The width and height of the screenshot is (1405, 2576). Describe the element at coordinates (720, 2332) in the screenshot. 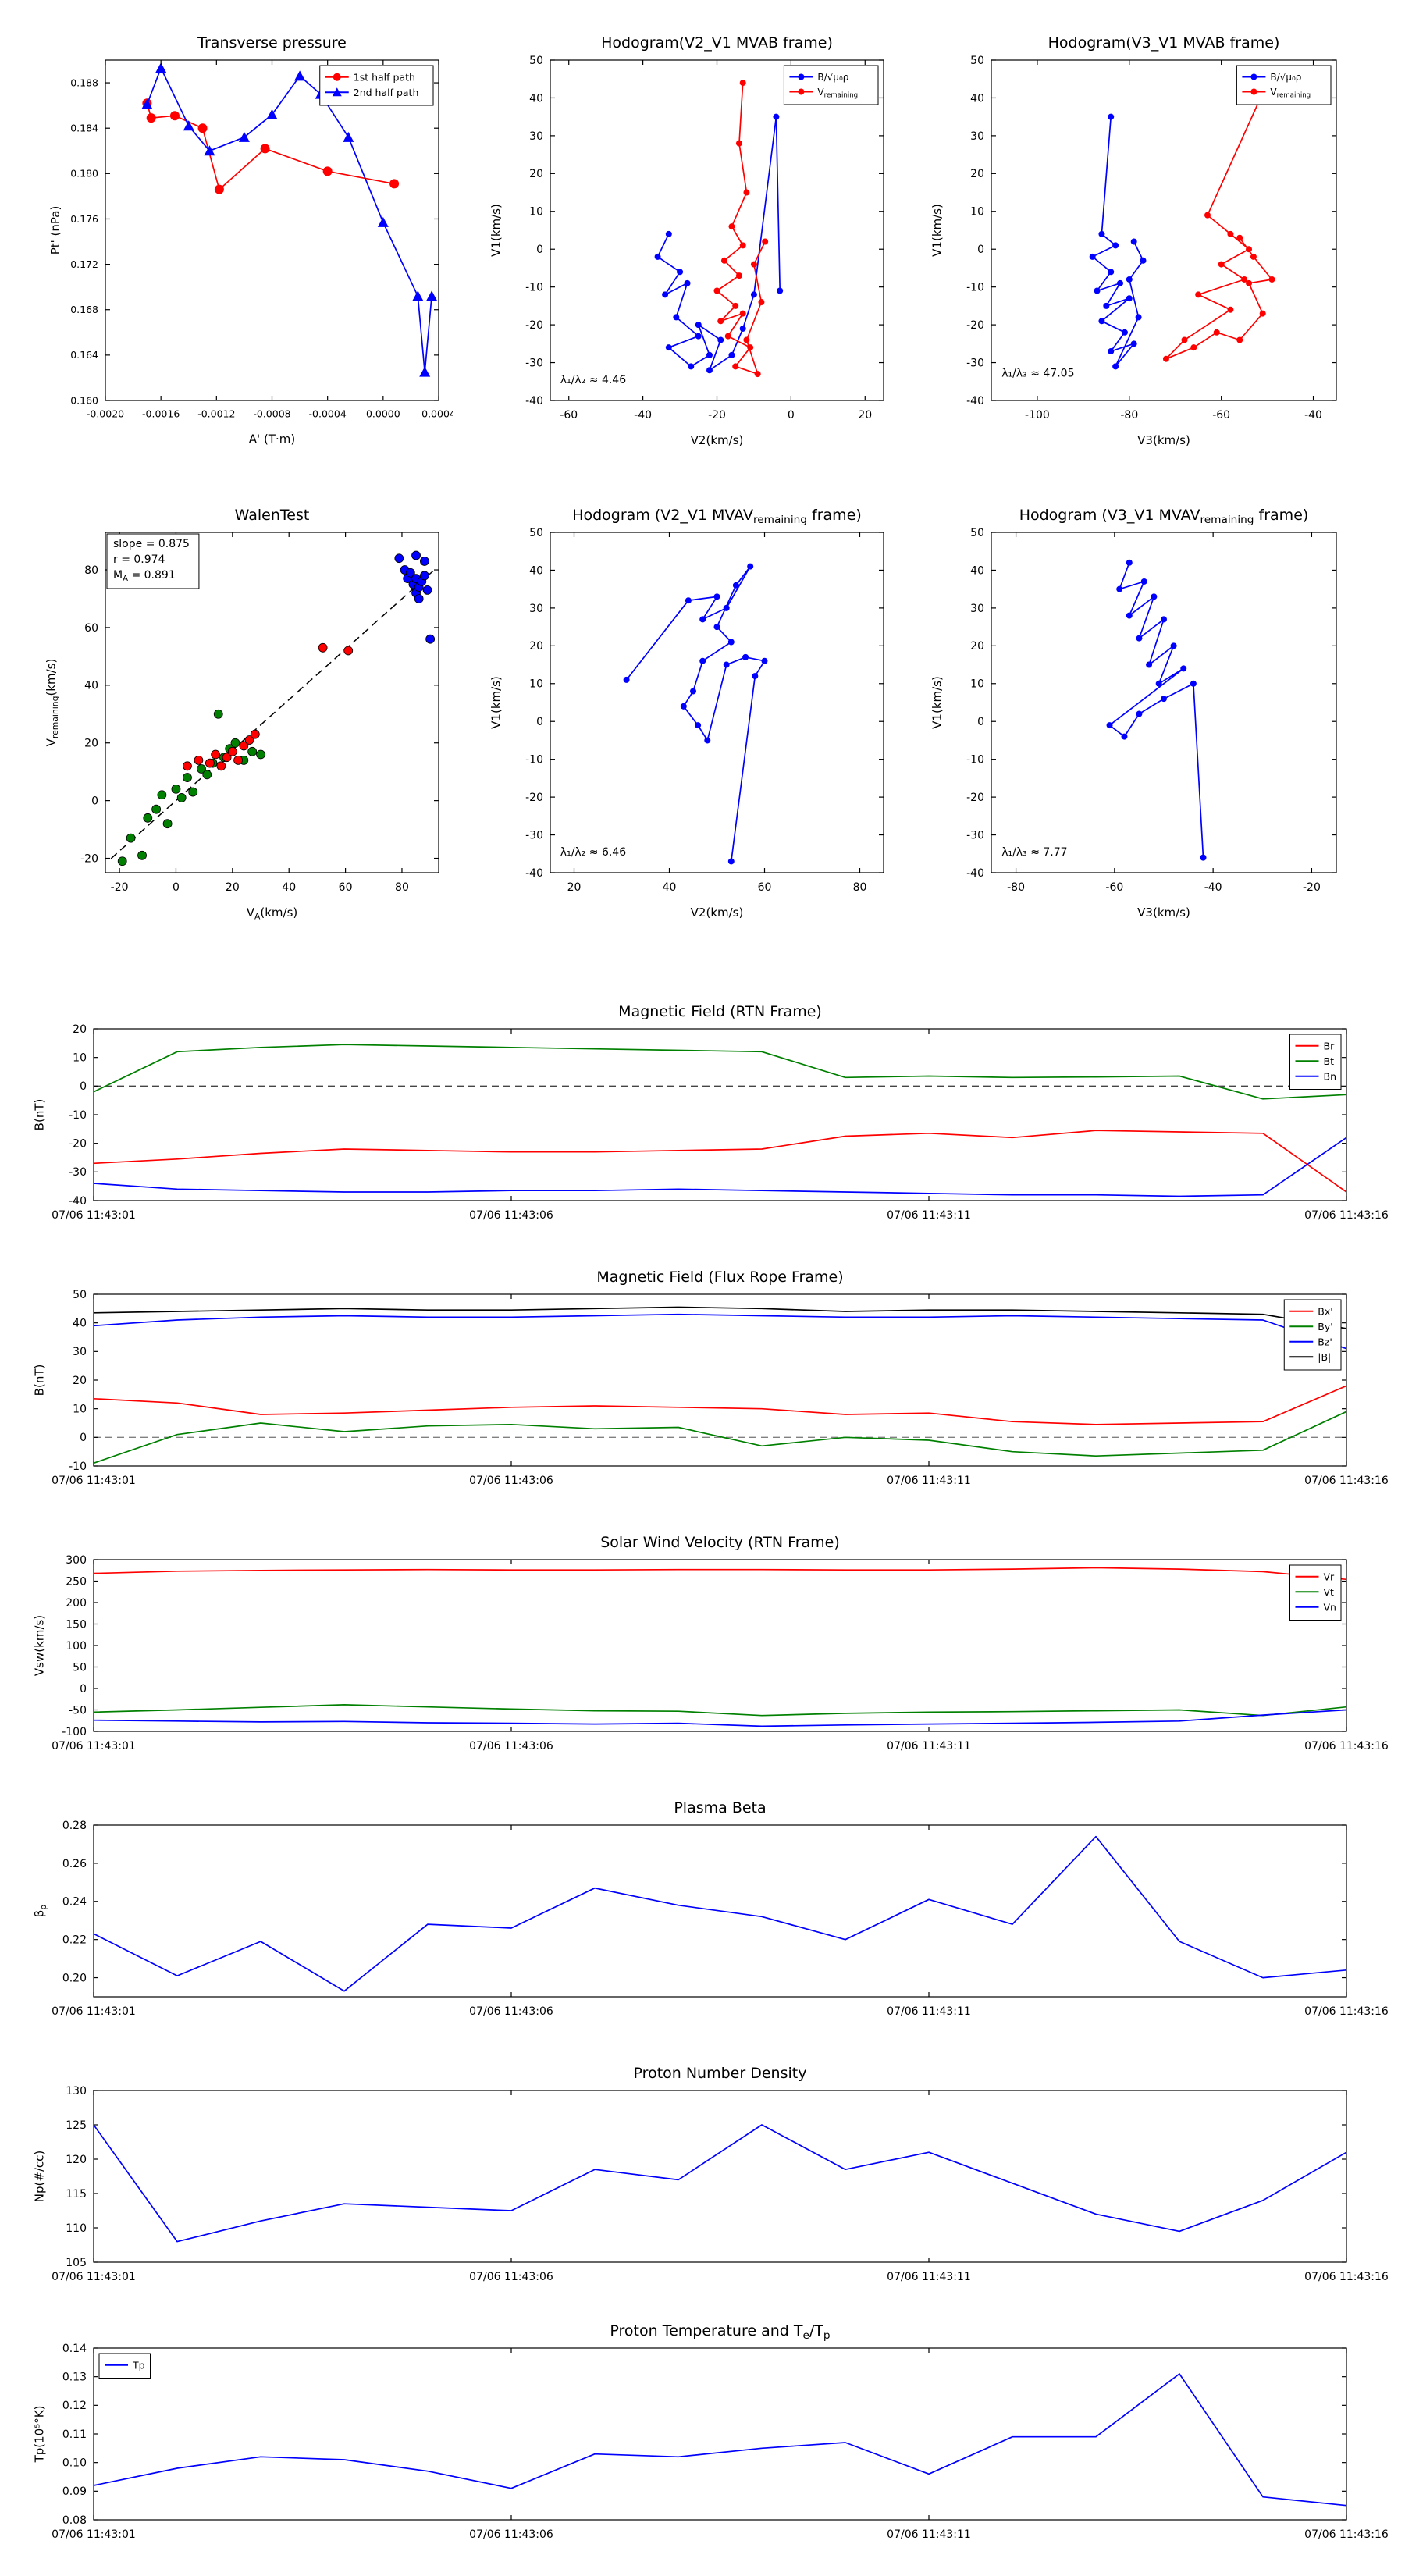

I see `svg-text: Proton Temperature and Te/Tp` at that location.